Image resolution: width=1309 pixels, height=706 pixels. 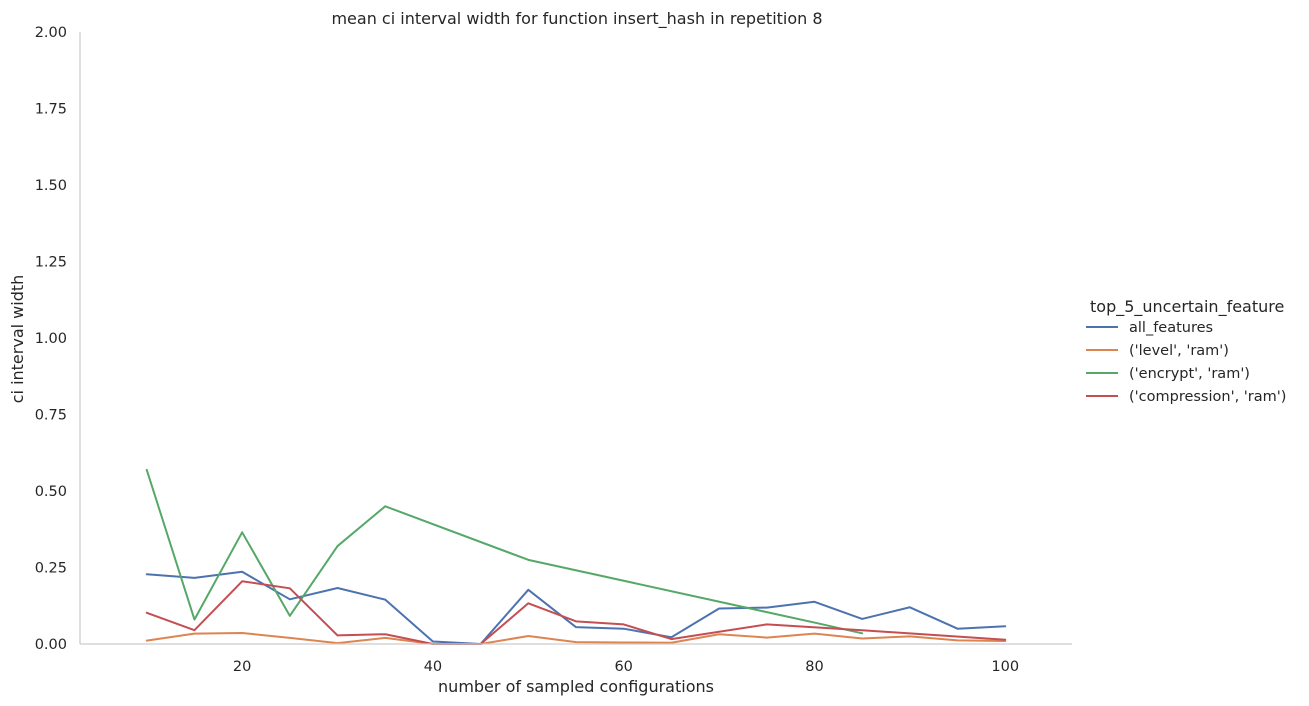 I want to click on x-tick-label: 100, so click(x=1005, y=667).